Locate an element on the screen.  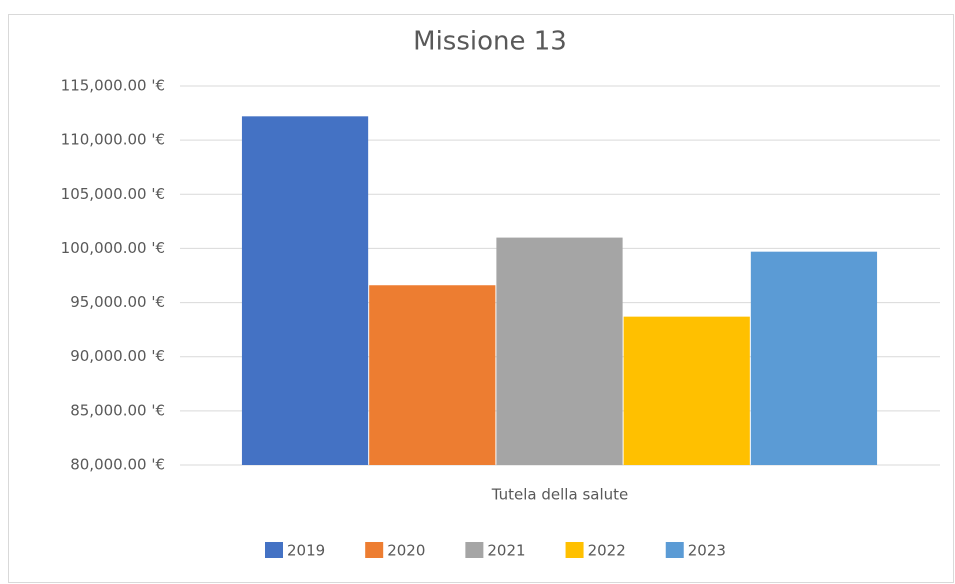
legend-label: 2022 is located at coordinates (607, 551).